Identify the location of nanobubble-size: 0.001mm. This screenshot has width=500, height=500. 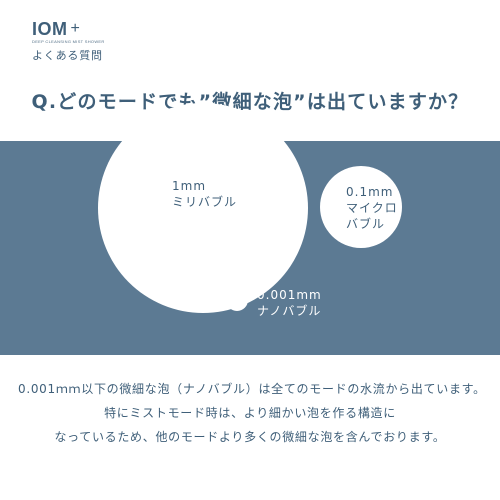
(289, 295).